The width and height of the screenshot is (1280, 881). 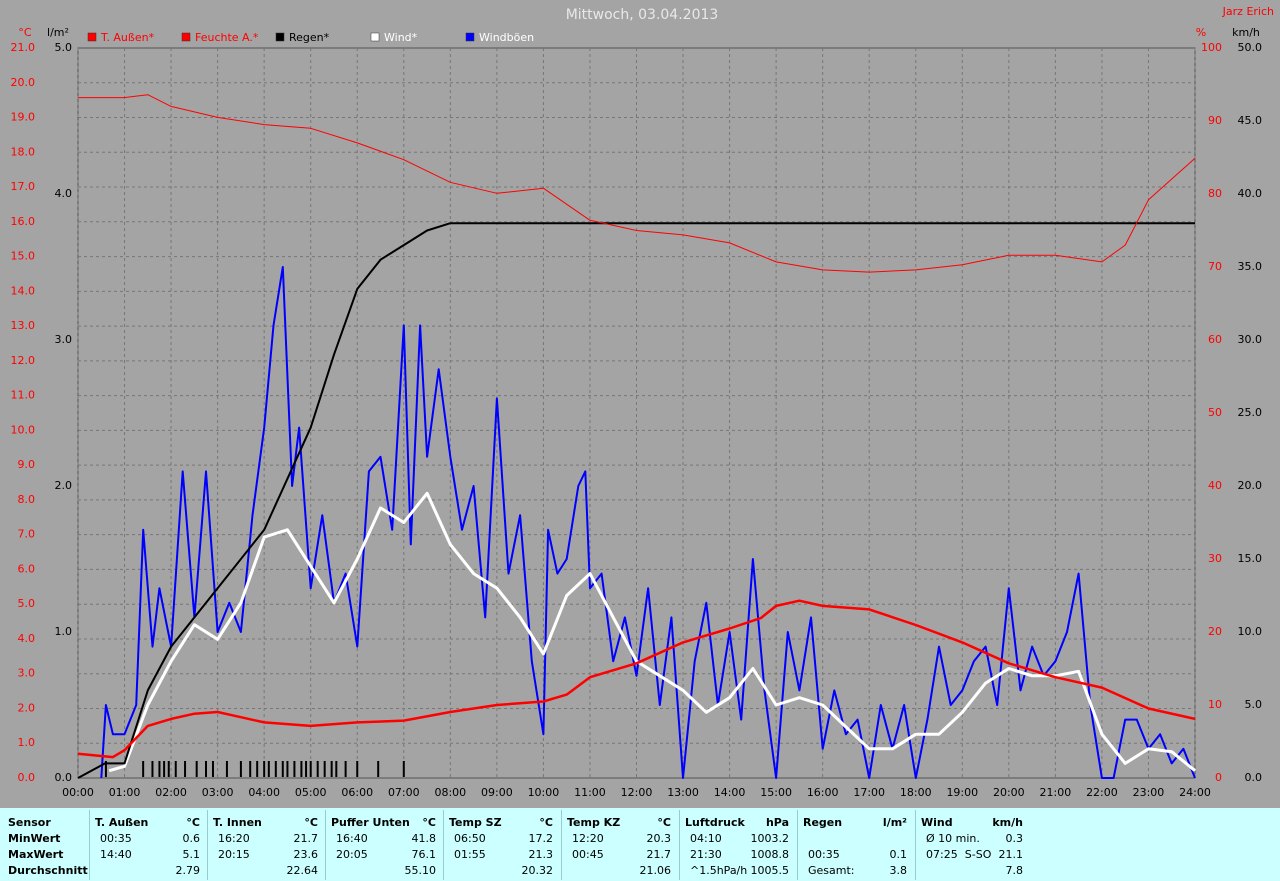 What do you see at coordinates (127, 37) in the screenshot?
I see `legend-label: T. Außen*` at bounding box center [127, 37].